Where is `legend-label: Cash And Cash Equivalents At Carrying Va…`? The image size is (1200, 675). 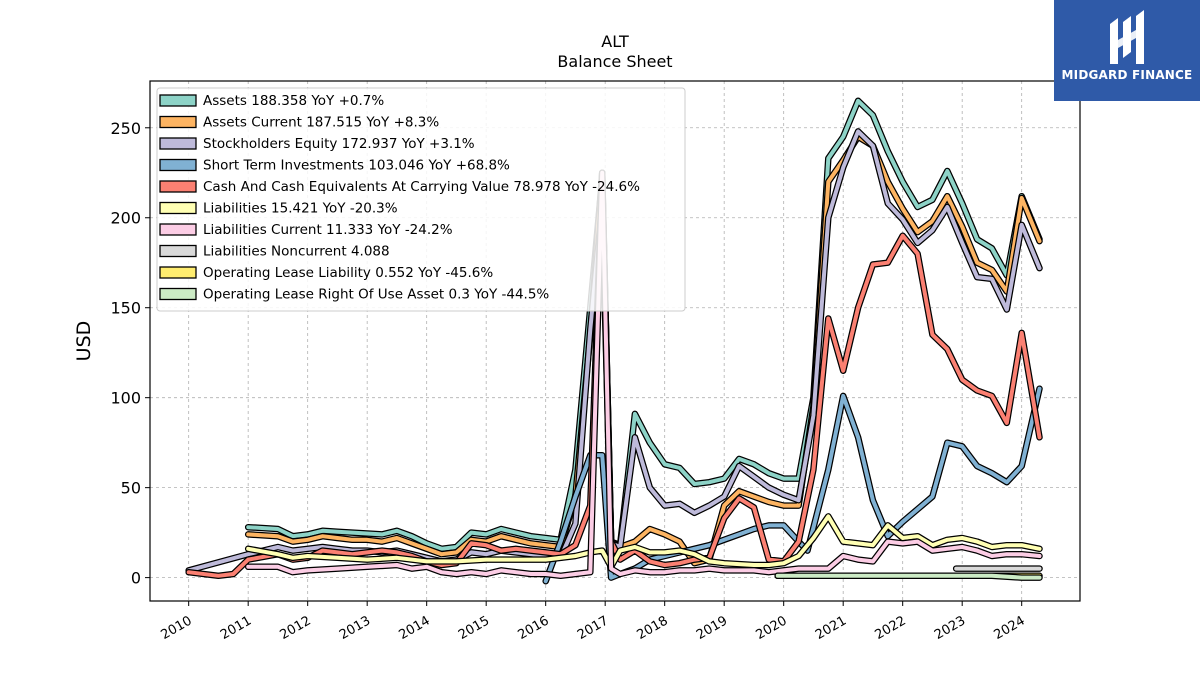 legend-label: Cash And Cash Equivalents At Carrying Va… is located at coordinates (421, 187).